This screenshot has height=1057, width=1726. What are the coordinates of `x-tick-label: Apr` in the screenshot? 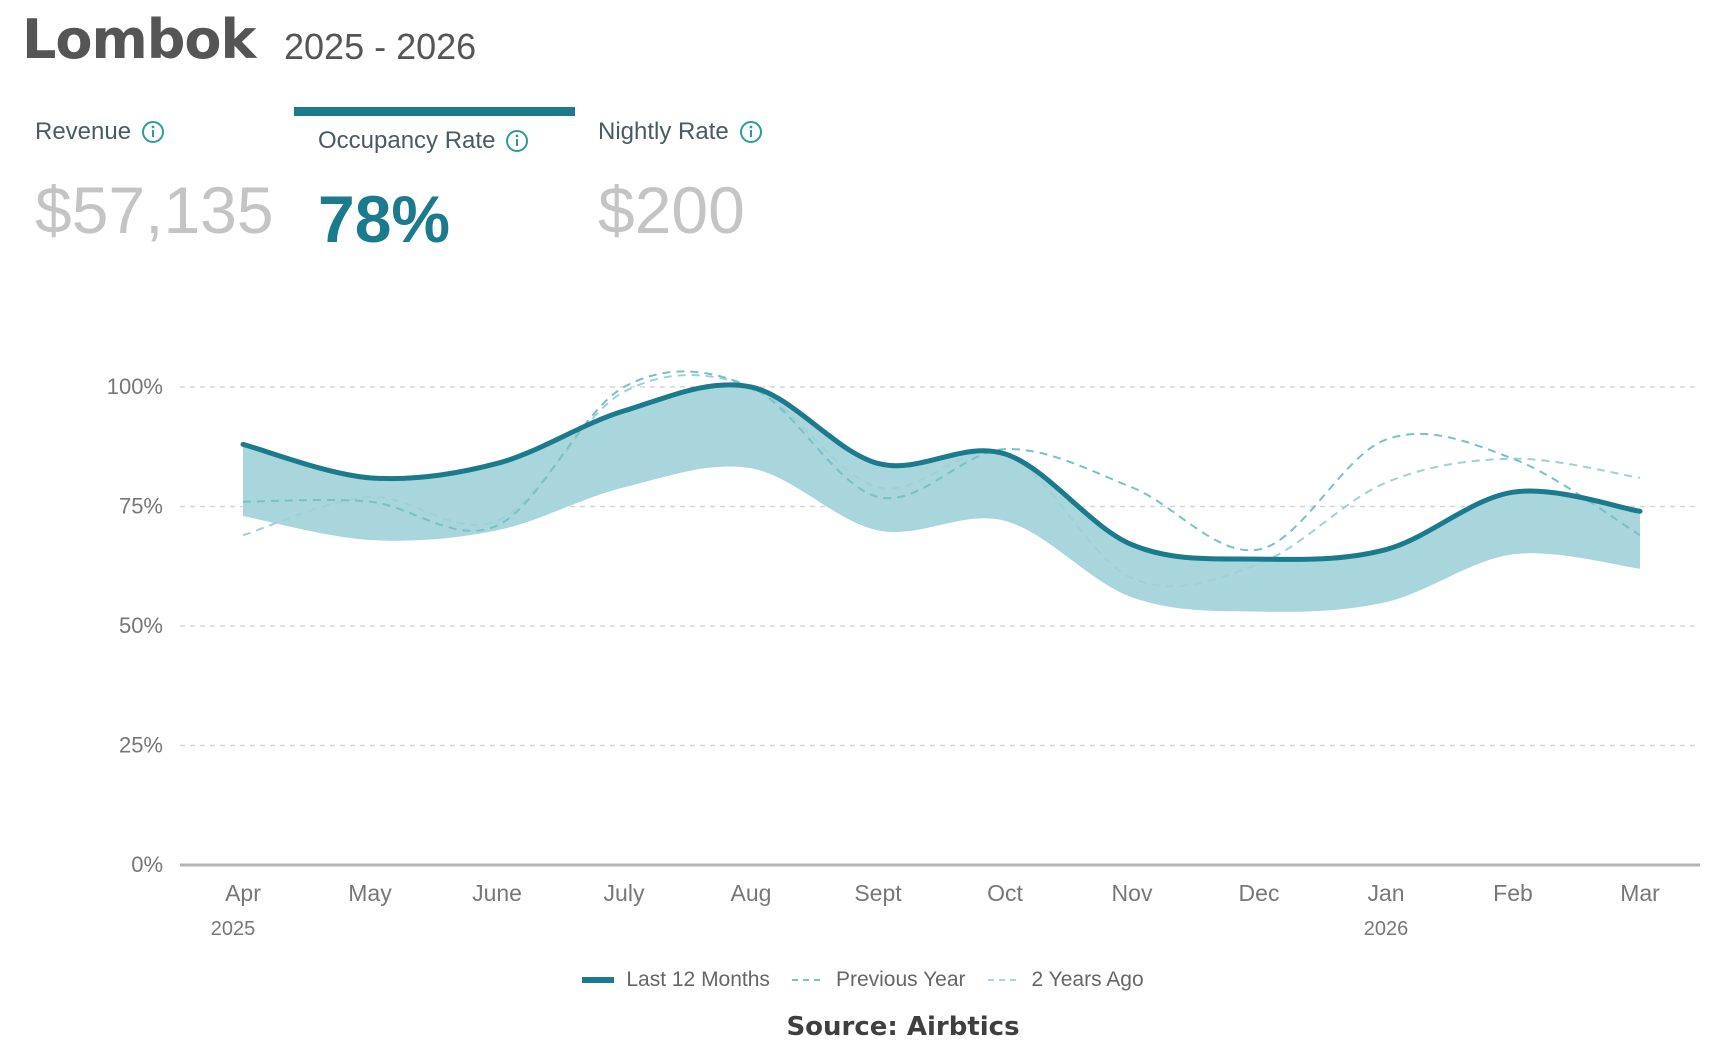 It's located at (243, 893).